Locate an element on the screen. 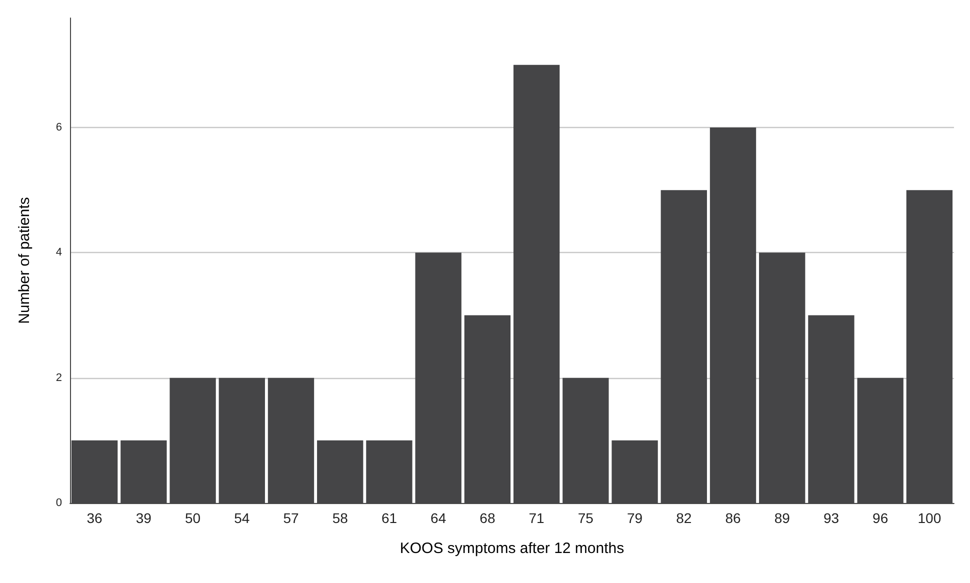  y-tick-label: 6 is located at coordinates (59, 128).